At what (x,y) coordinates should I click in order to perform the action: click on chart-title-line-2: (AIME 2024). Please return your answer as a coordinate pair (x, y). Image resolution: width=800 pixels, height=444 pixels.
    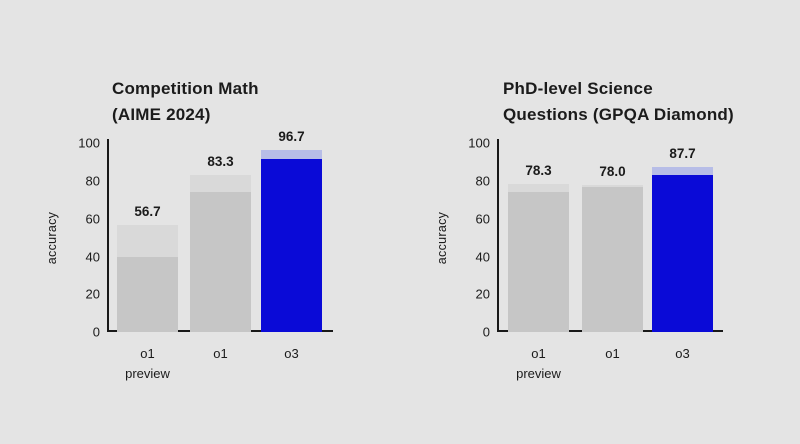
    Looking at the image, I should click on (161, 114).